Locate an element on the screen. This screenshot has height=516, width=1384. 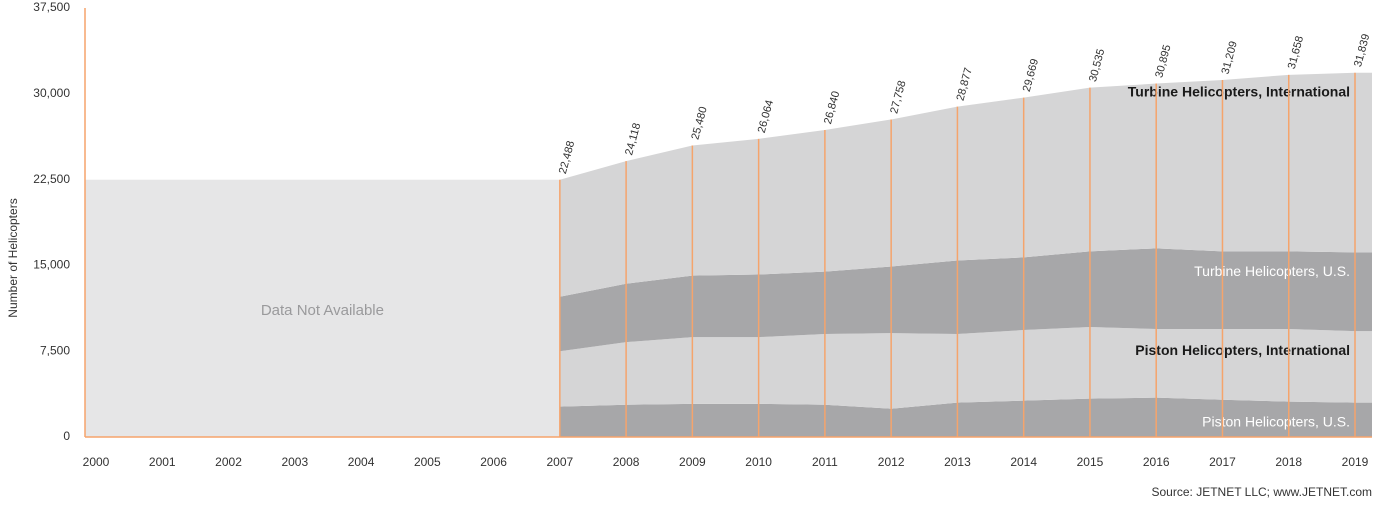
x-tick-label: 2011 is located at coordinates (825, 462).